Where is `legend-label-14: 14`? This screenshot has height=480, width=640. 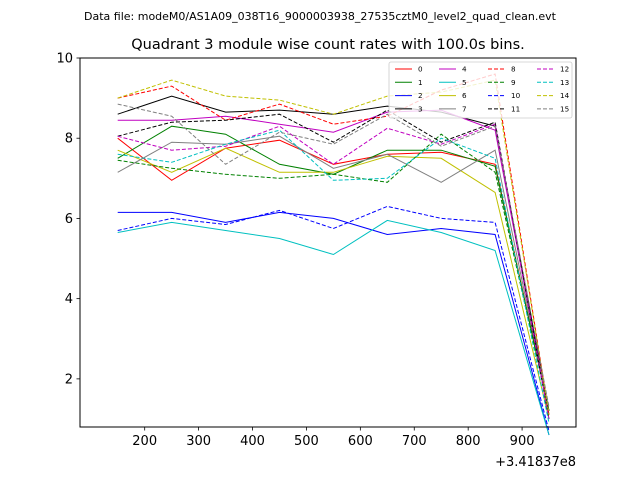 legend-label-14: 14 is located at coordinates (565, 95).